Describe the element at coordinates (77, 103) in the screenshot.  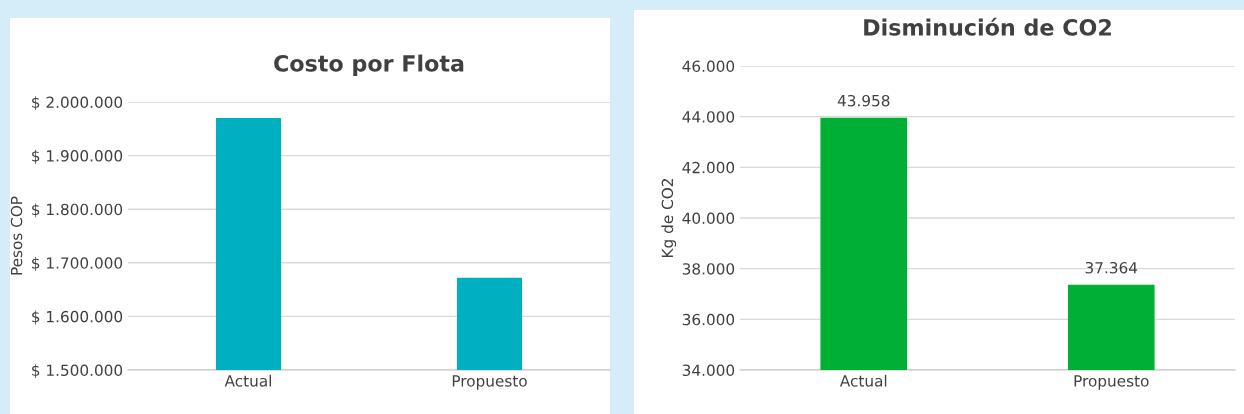
I see `y-tick-label: $ 2.000.000` at that location.